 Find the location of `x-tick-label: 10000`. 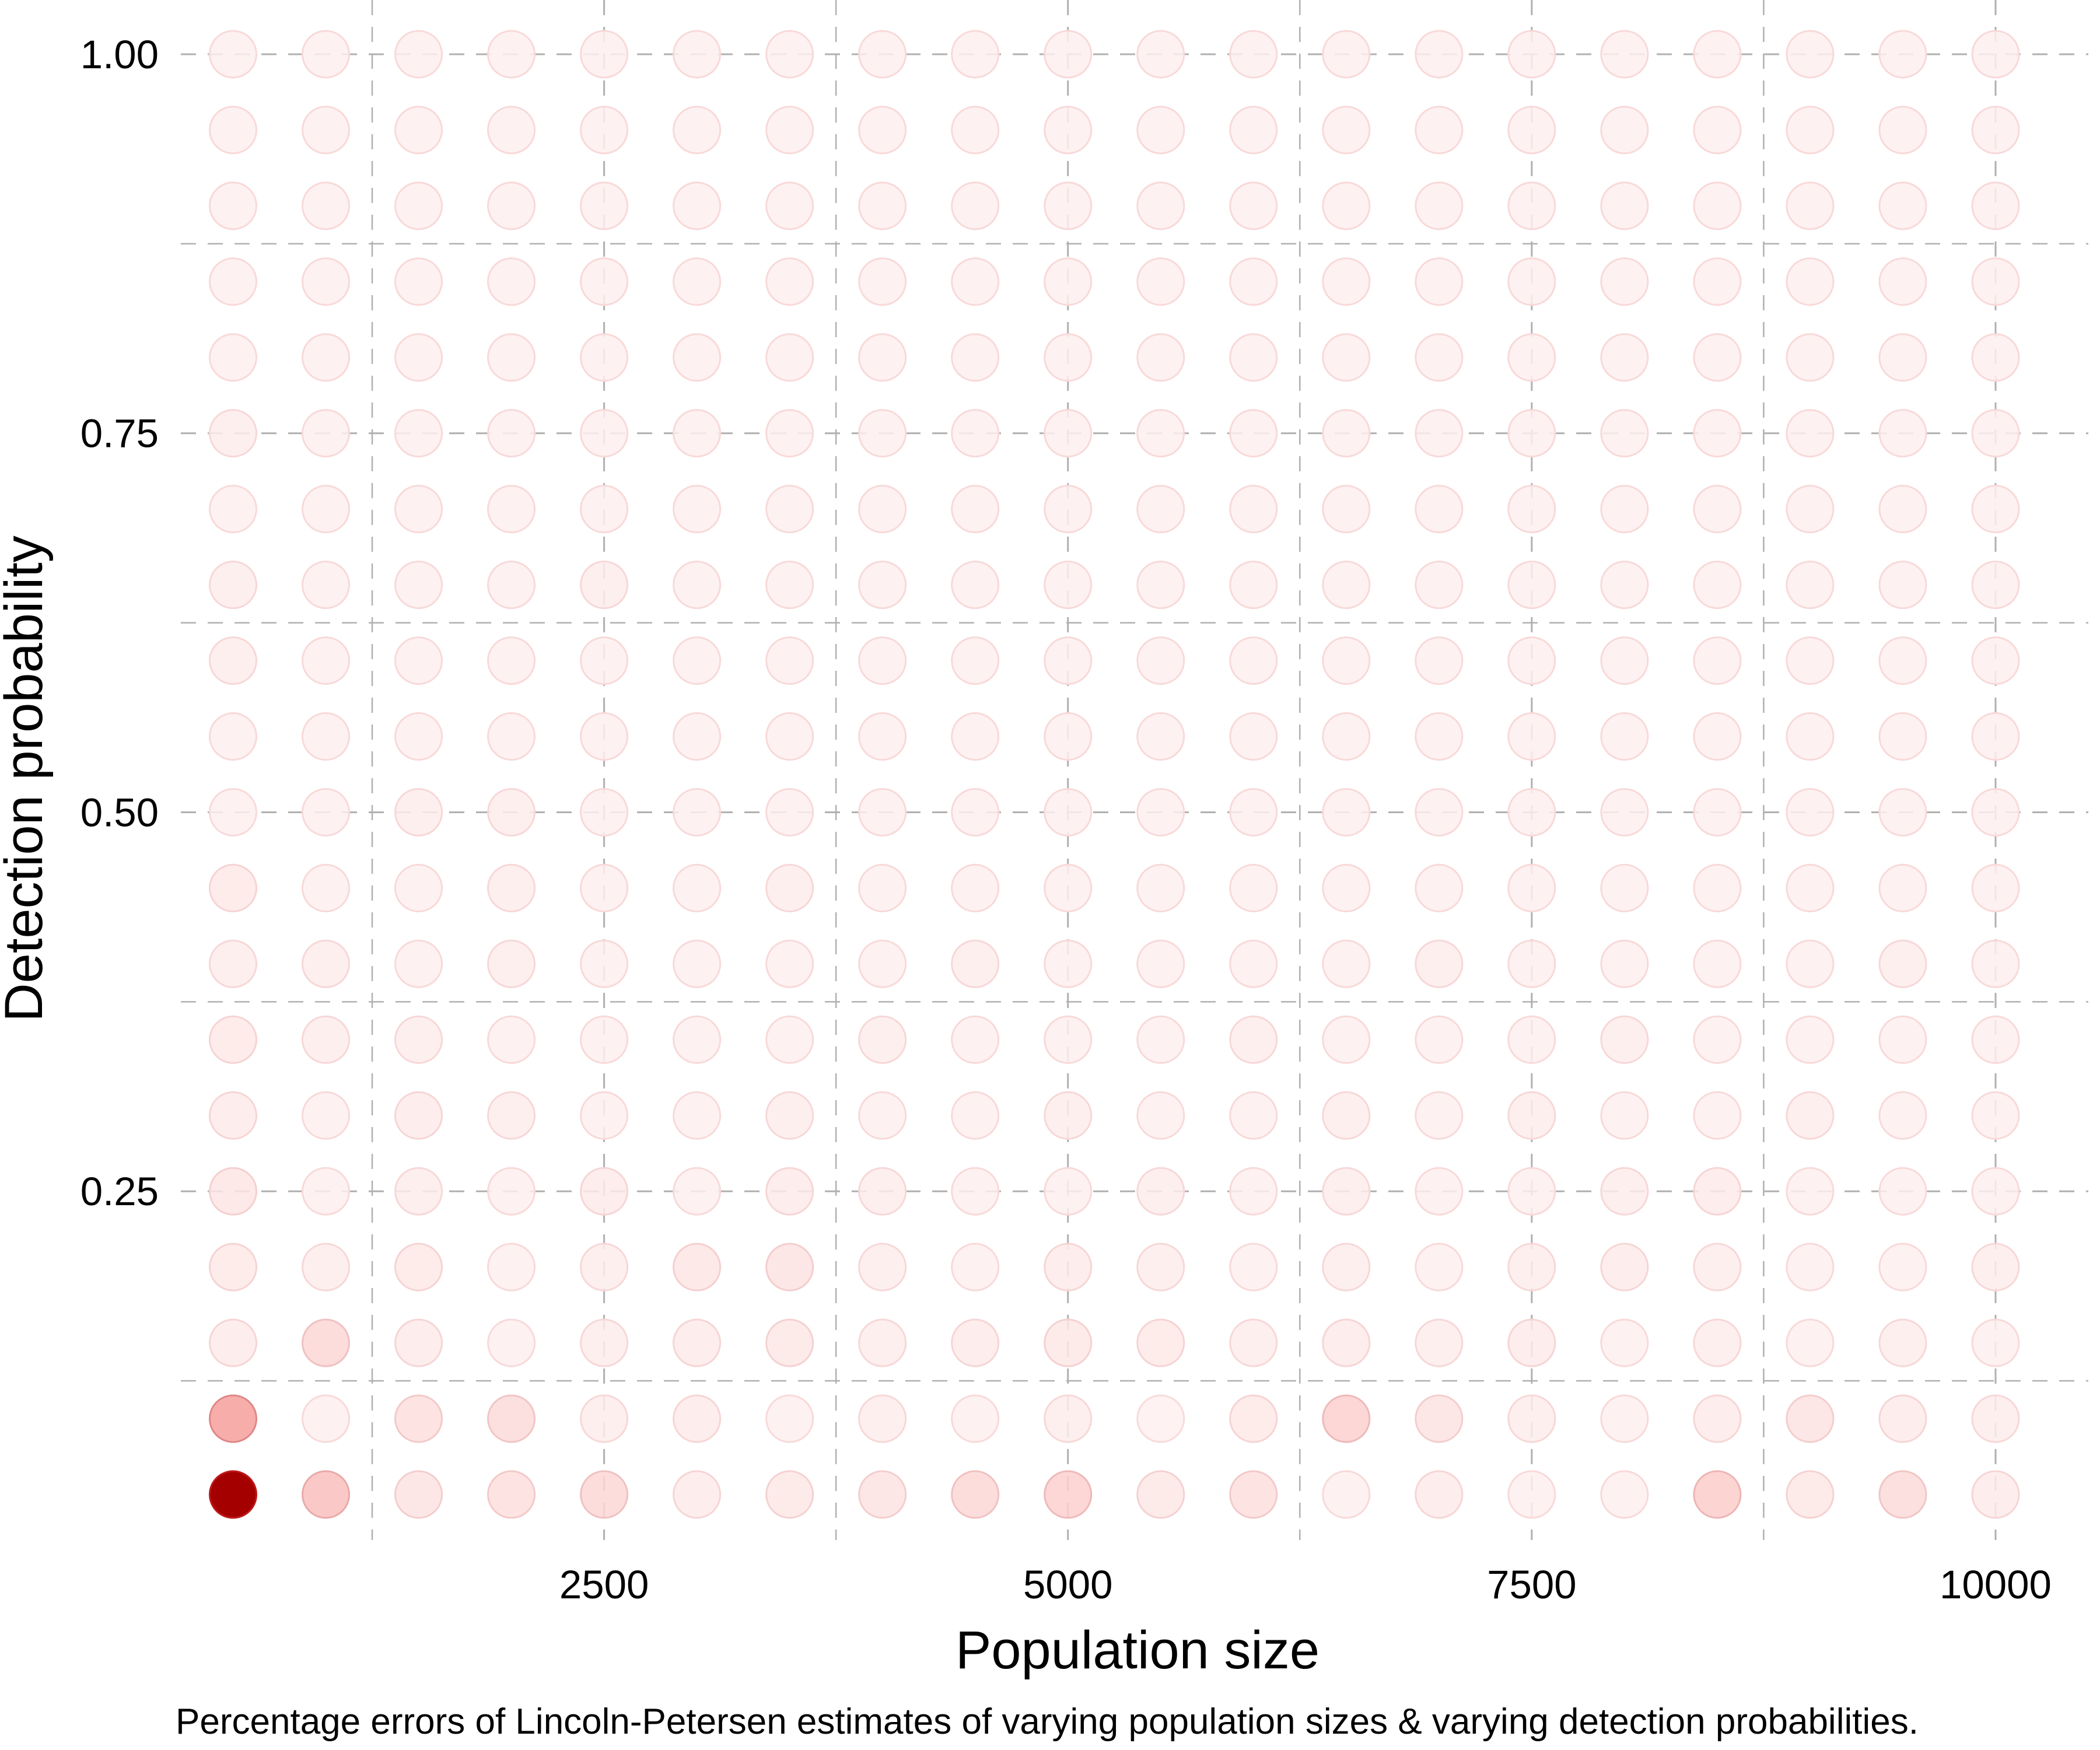

x-tick-label: 10000 is located at coordinates (1996, 1584).